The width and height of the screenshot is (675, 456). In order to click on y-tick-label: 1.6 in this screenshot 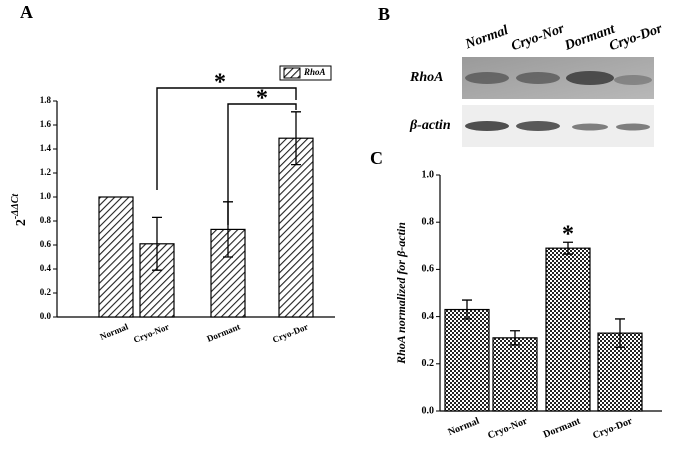, I will do `click(46, 124)`.